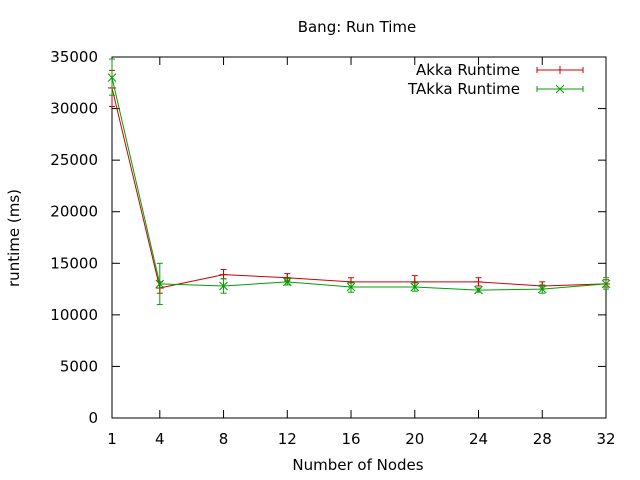 The height and width of the screenshot is (480, 640). What do you see at coordinates (112, 439) in the screenshot?
I see `x-tick-label: 1` at bounding box center [112, 439].